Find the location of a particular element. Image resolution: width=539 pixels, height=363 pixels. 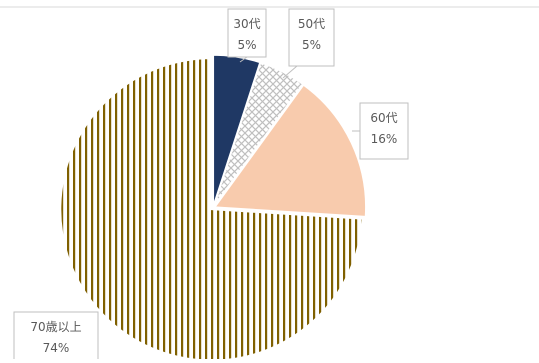

data-label-0: 30代 5% is located at coordinates (247, 35).